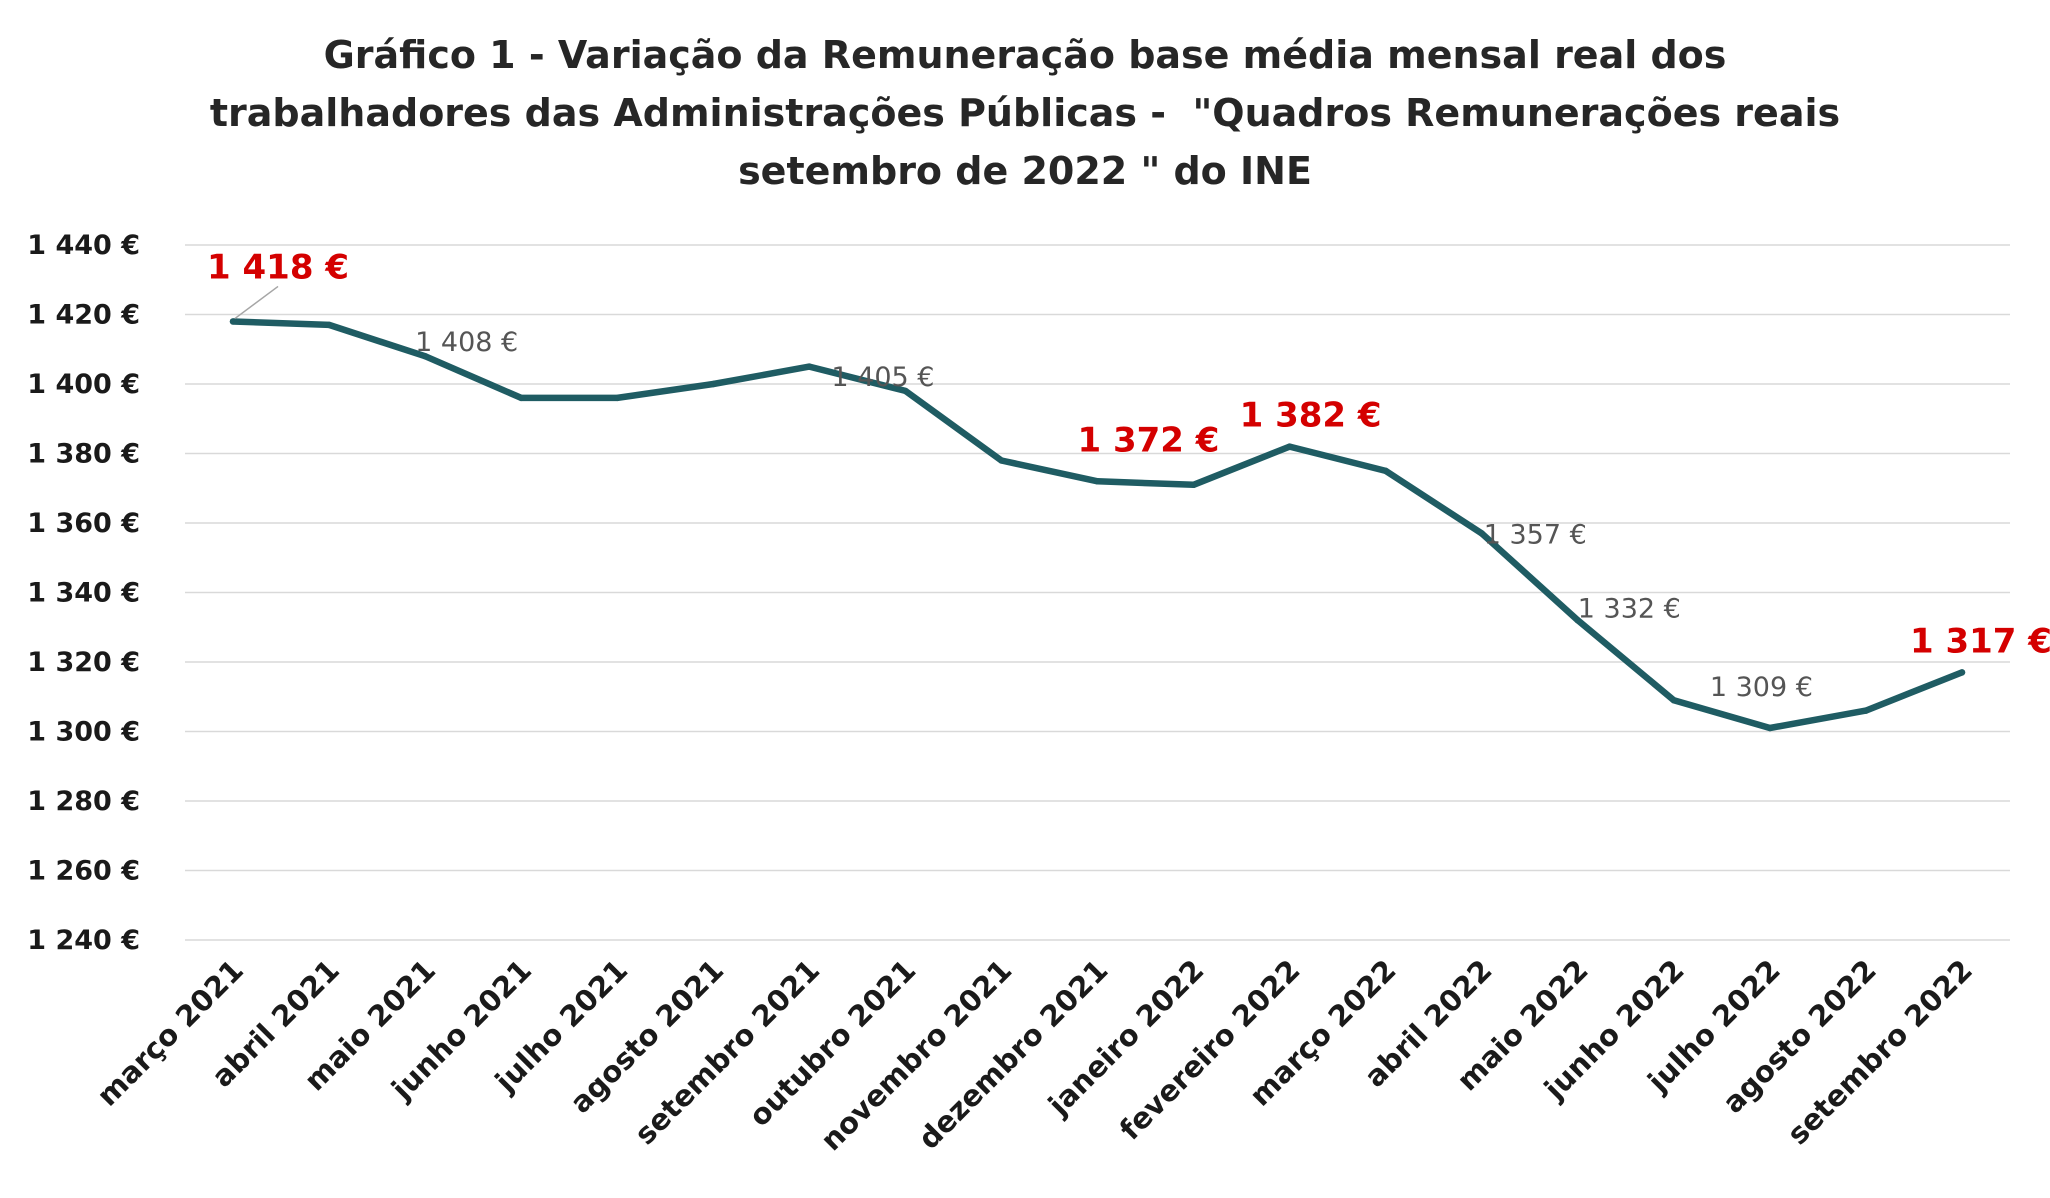 The image size is (2050, 1198). I want to click on data-label: 1 408 €, so click(466, 342).